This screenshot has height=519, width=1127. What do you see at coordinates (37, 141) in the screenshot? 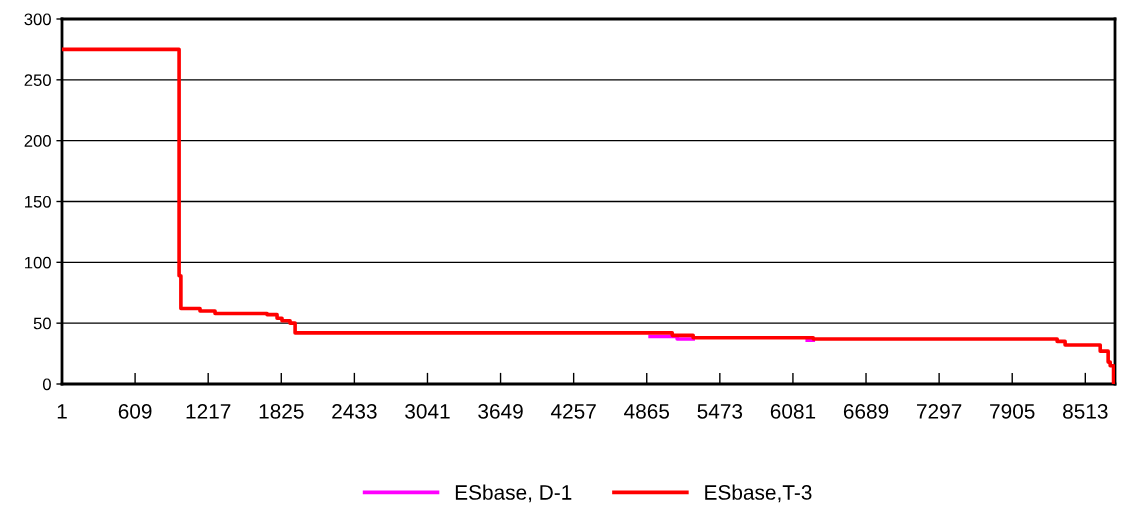
I see `y-tick-label: 200` at bounding box center [37, 141].